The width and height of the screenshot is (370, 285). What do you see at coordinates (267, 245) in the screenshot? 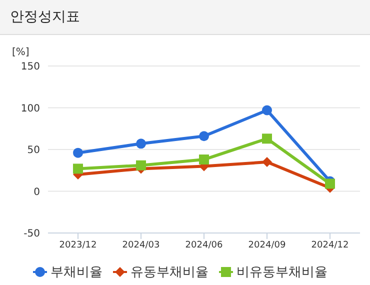
I see `x-tick-label: 2024/09` at bounding box center [267, 245].